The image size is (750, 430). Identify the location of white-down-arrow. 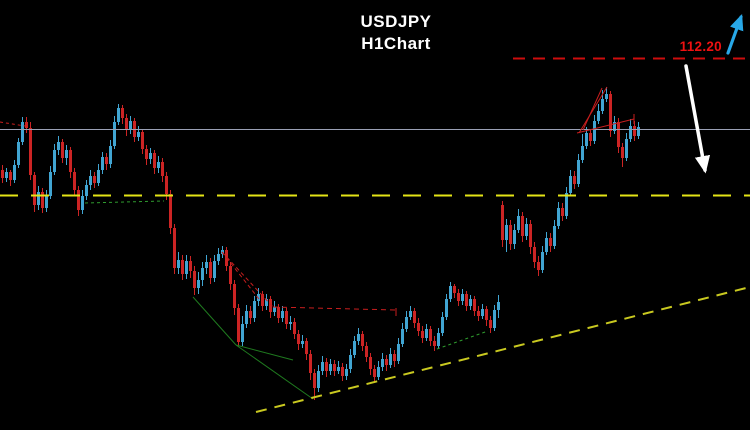
(697, 119).